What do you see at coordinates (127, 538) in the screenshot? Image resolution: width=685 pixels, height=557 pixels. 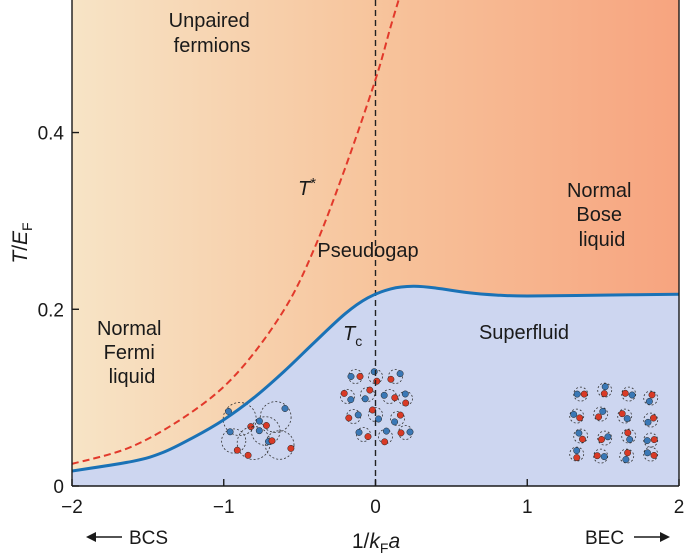 I see `bcs-direction: BCS` at bounding box center [127, 538].